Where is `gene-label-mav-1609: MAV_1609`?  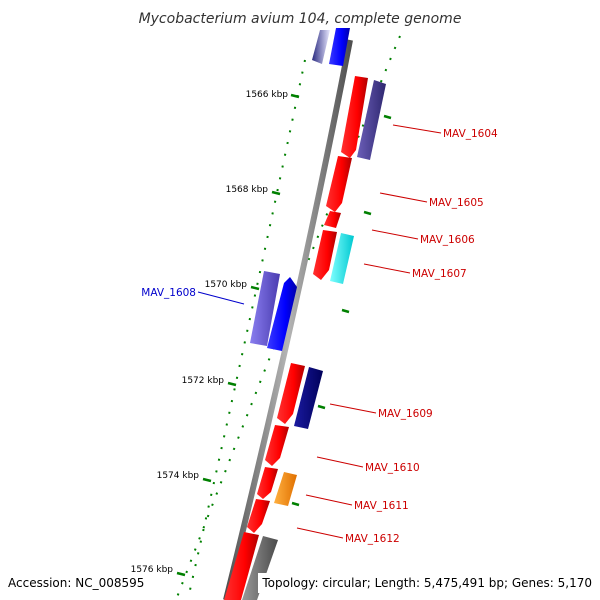
gene-label-mav-1609: MAV_1609 is located at coordinates (405, 414).